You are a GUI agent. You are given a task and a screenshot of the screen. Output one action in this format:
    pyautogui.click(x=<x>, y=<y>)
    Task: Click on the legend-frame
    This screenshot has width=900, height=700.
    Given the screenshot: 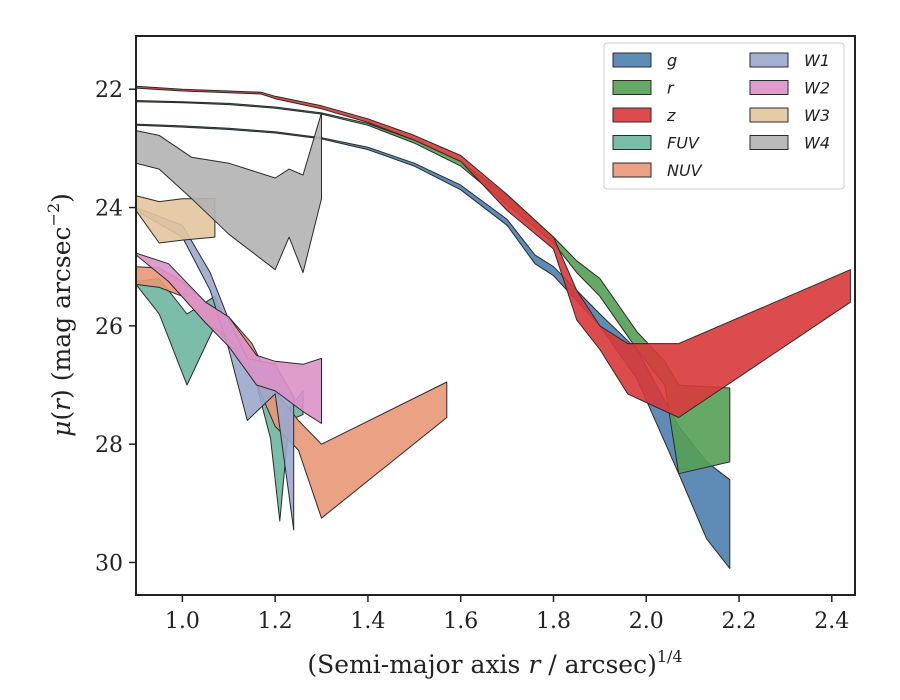 What is the action you would take?
    pyautogui.click(x=724, y=116)
    